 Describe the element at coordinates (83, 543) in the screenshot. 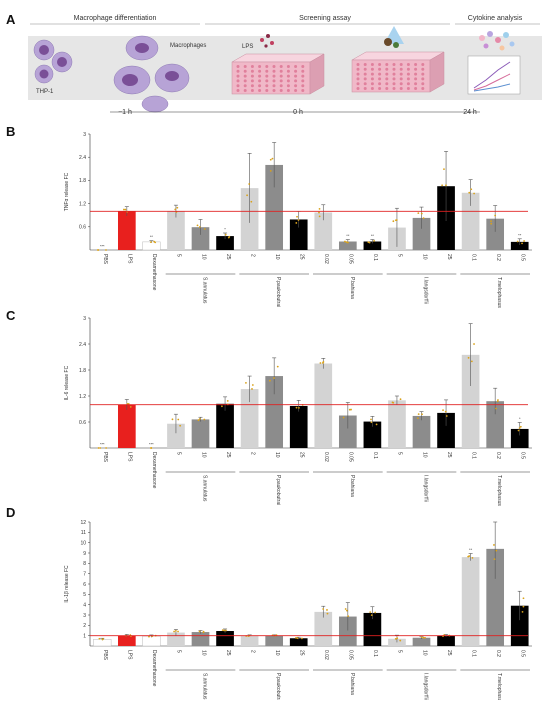

I see `y-tick-label: 10` at that location.